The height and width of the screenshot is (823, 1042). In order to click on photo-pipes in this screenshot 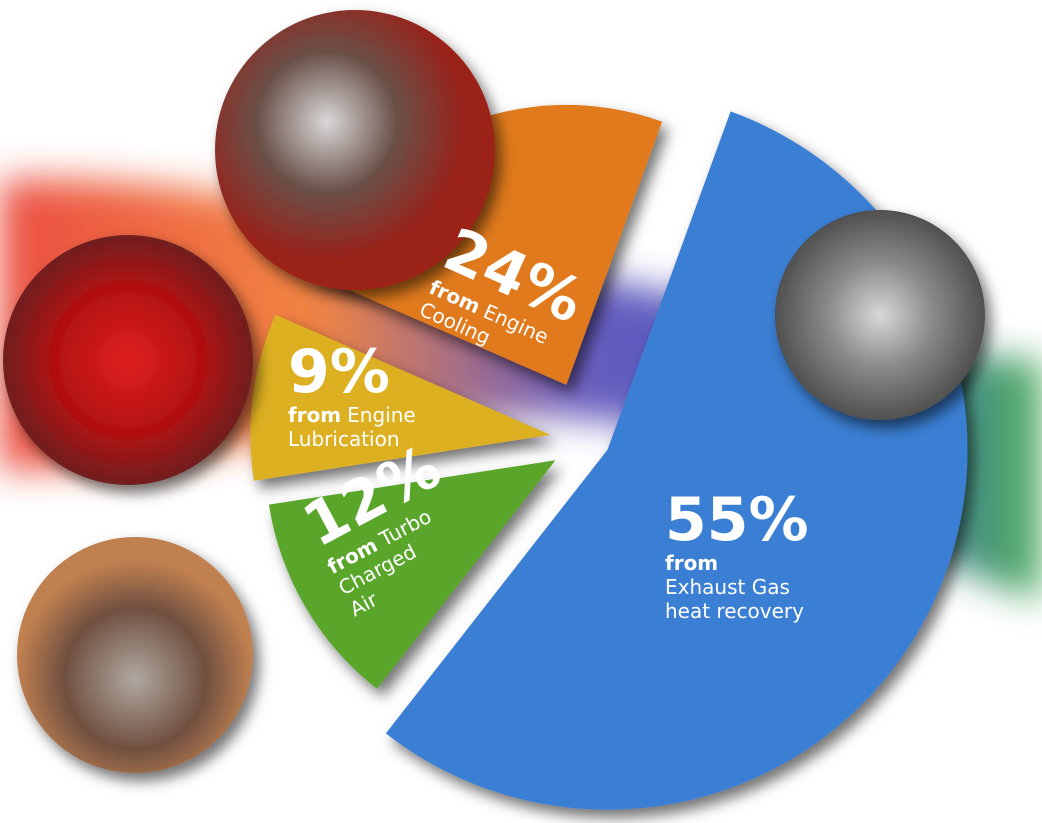, I will do `click(135, 655)`.